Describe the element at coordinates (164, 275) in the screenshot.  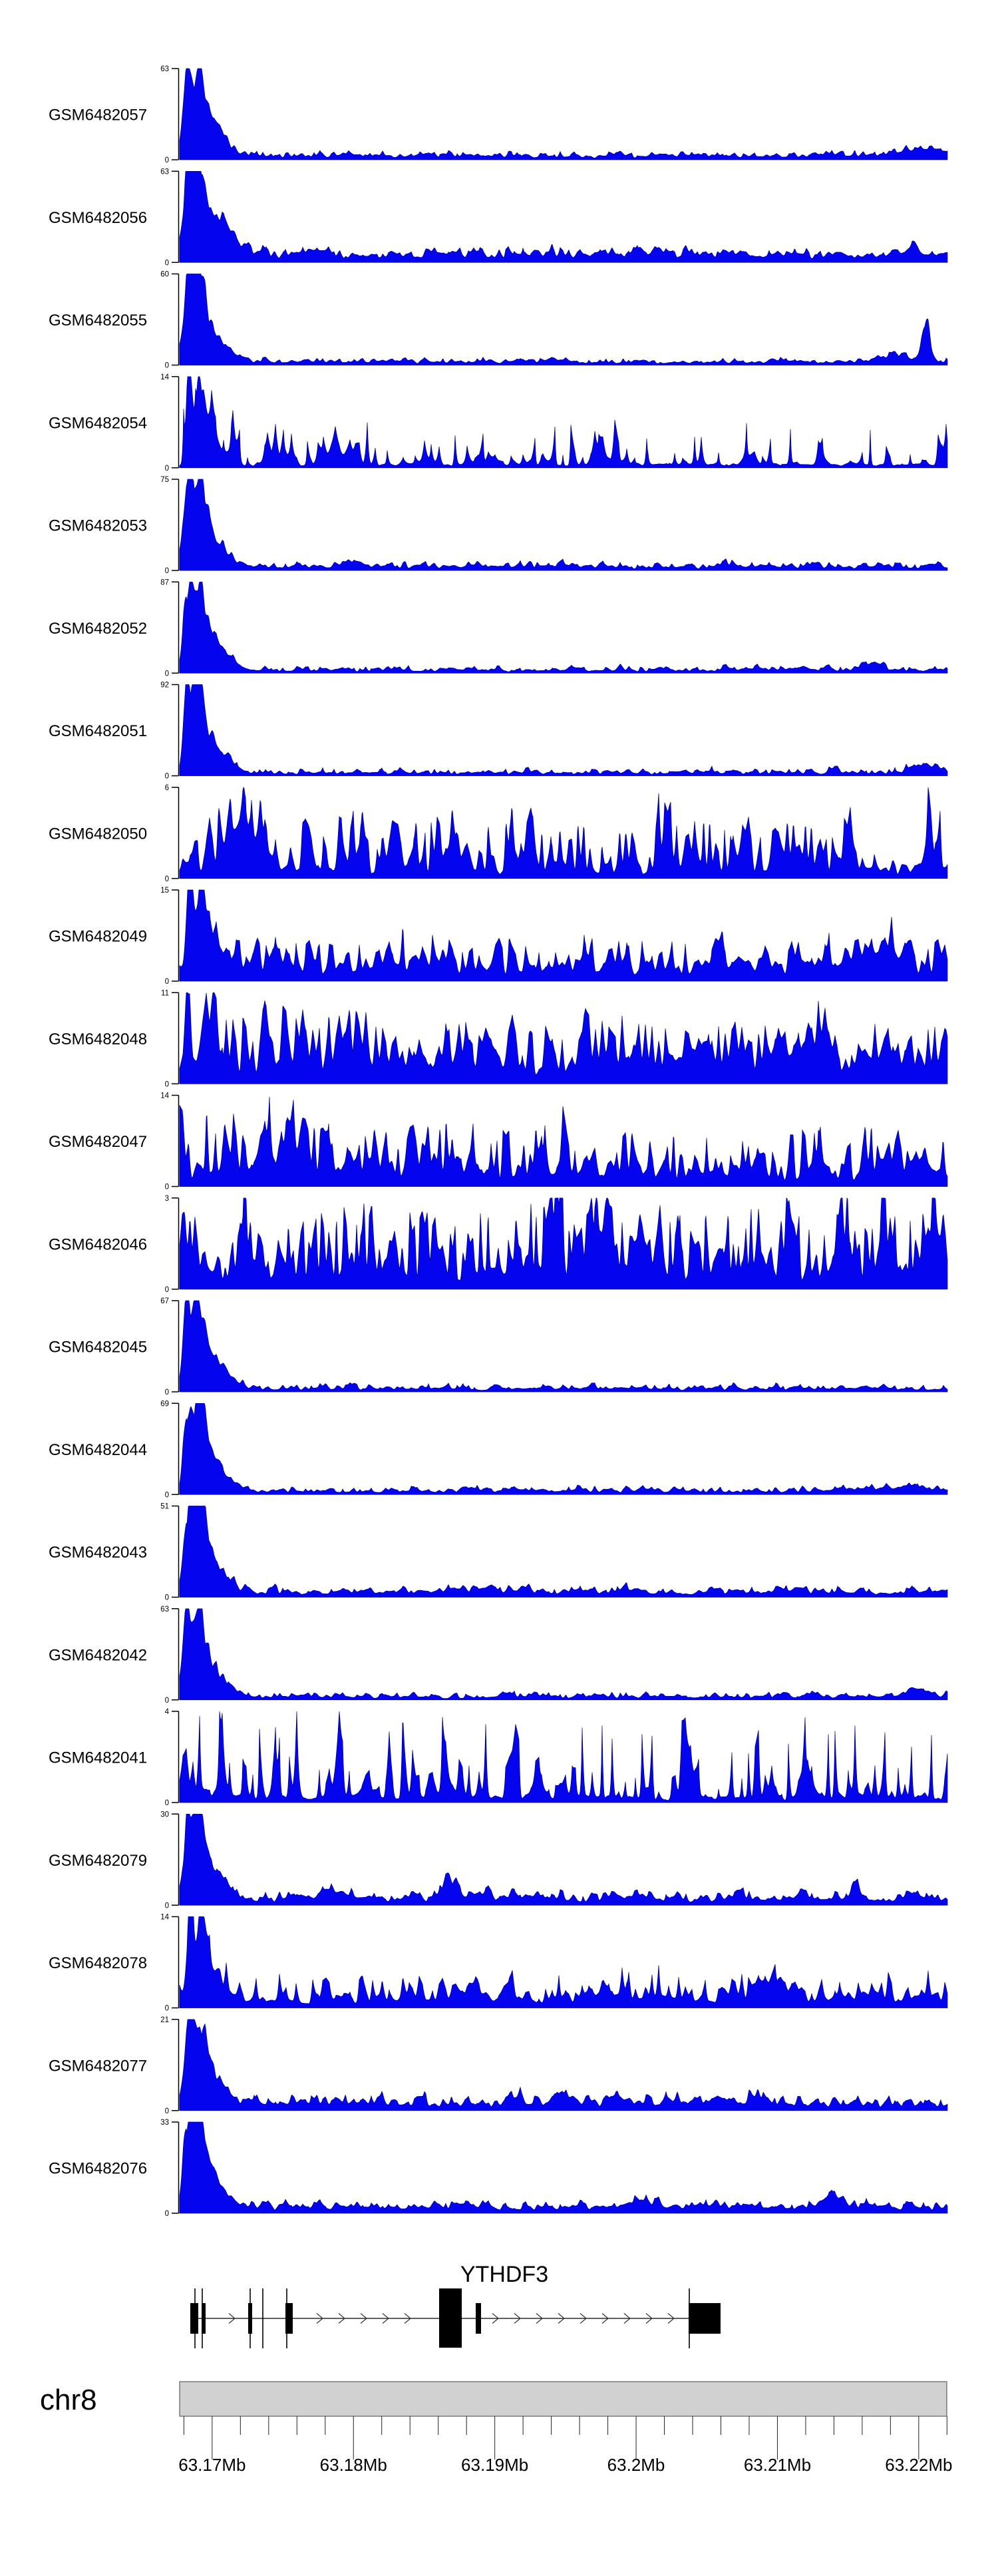
I see `track-ymax-label: 60` at that location.